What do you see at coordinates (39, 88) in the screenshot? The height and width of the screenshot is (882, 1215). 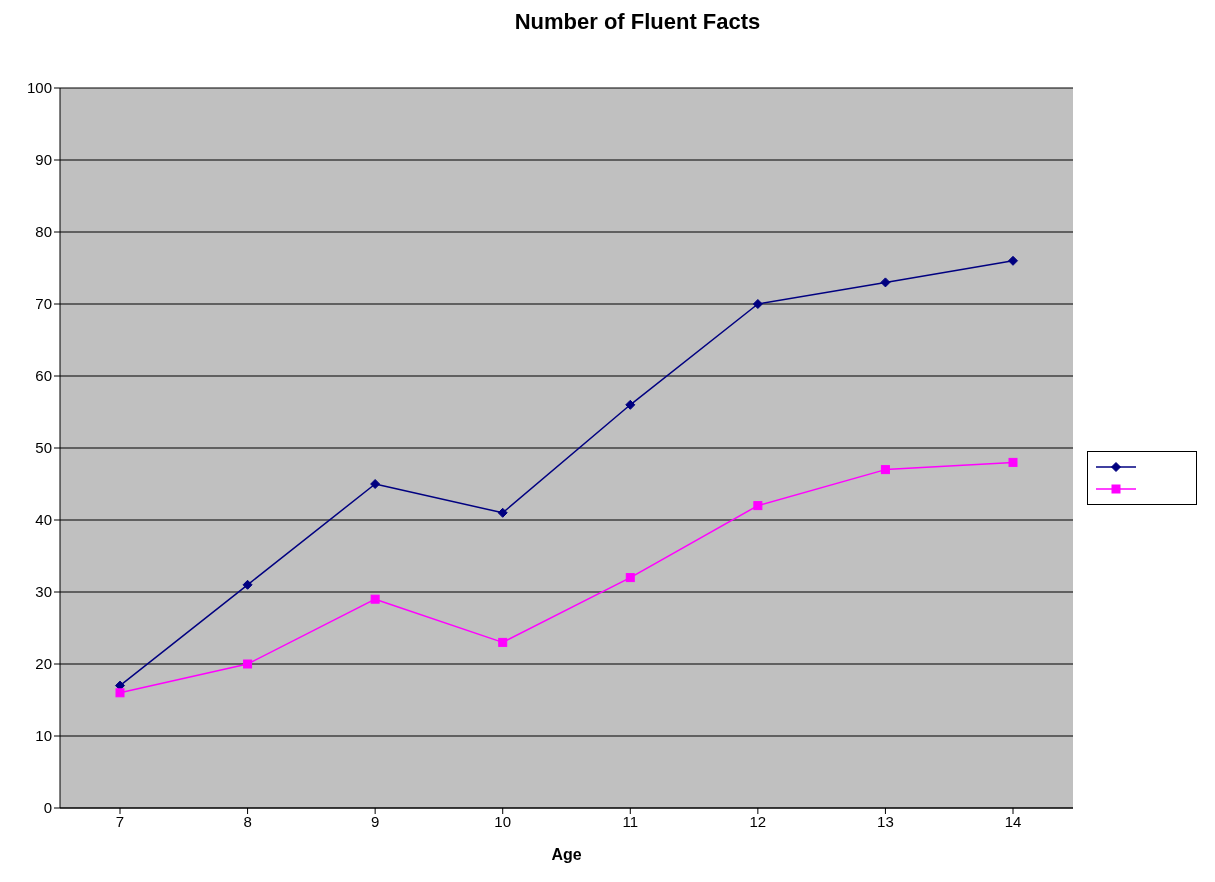 I see `y-tick-label: 100` at bounding box center [39, 88].